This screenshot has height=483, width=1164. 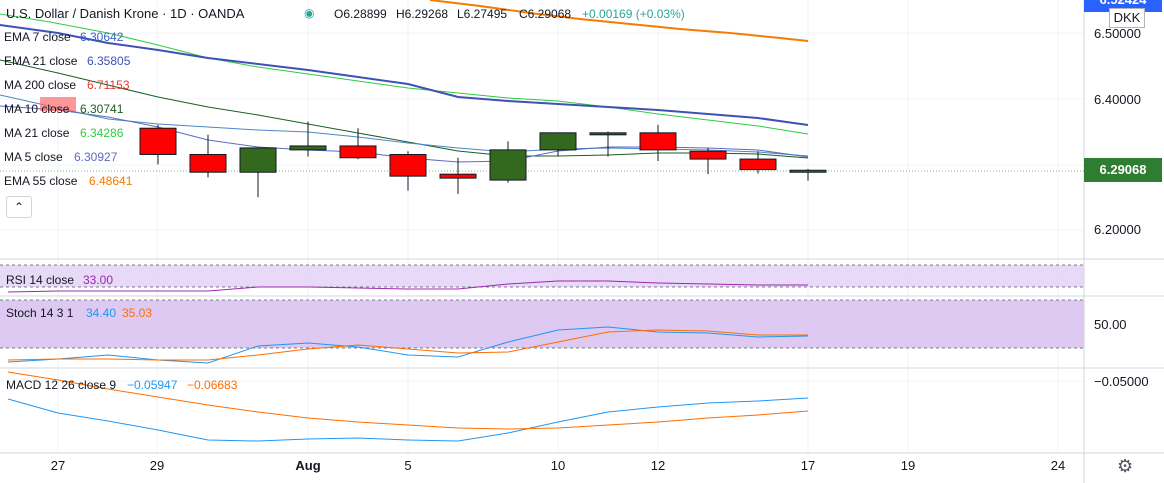 What do you see at coordinates (98, 280) in the screenshot?
I see `rsi-legend-value: 33.00` at bounding box center [98, 280].